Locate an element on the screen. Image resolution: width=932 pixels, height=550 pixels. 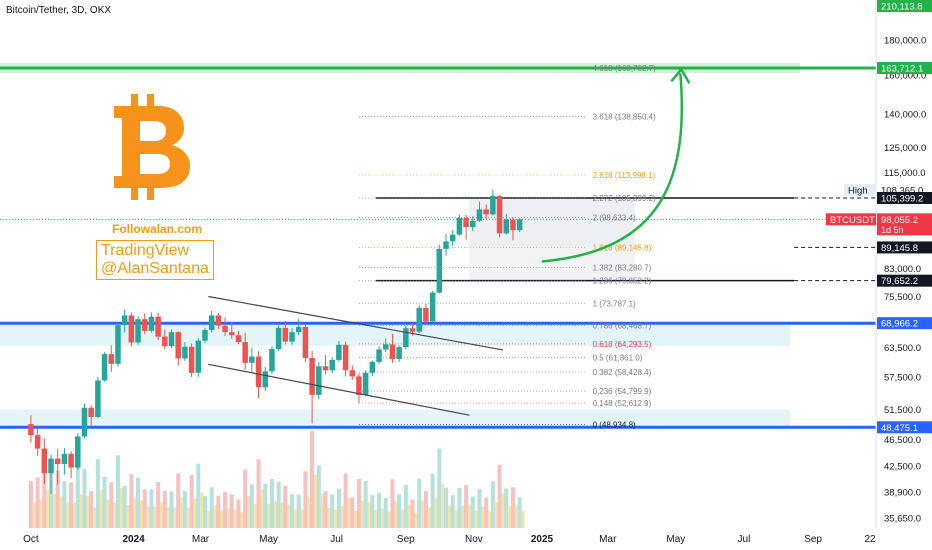
fib-label-6: 1.382 (83,280.7) is located at coordinates (622, 268).